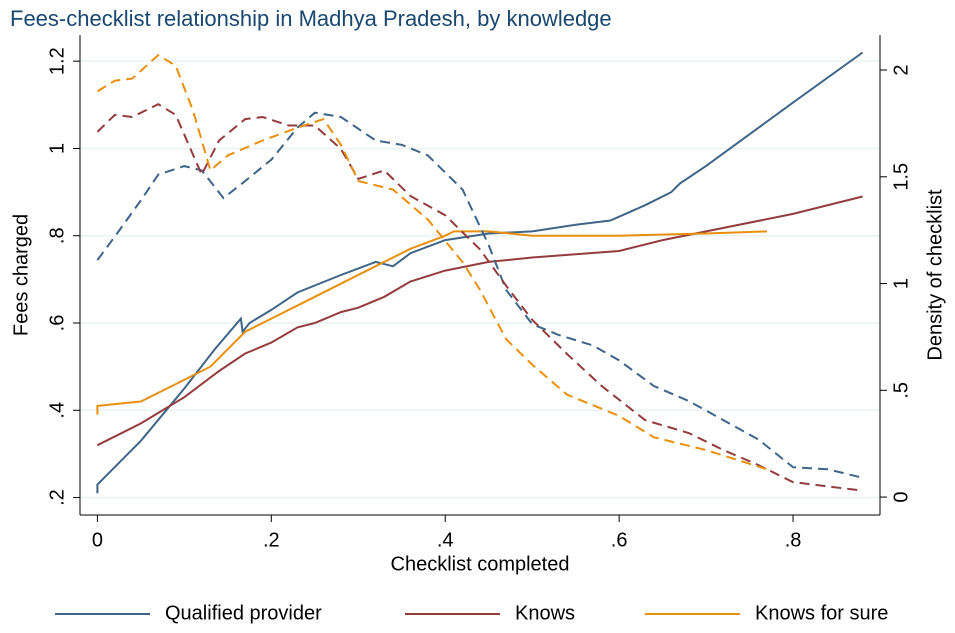  Describe the element at coordinates (901, 69) in the screenshot. I see `y2-tick-label: 2` at that location.